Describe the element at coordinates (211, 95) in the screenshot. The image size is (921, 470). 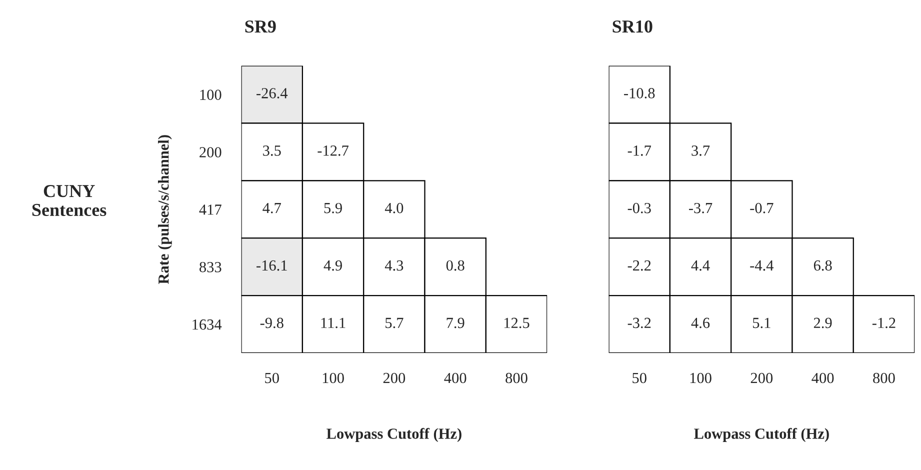
I see `y-tick-label: 100` at that location.